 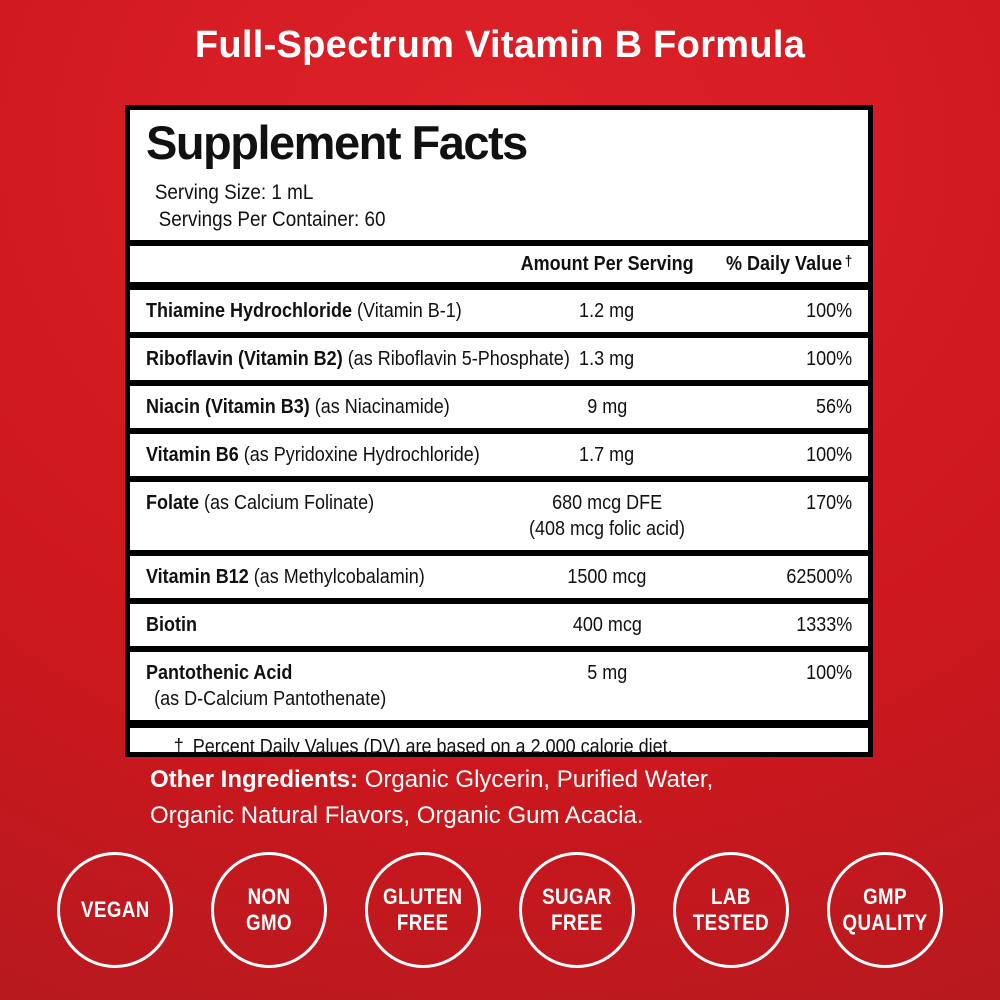 I want to click on nutrient-row-biotin: Biotin 400 mcg 1333%, so click(x=499, y=625).